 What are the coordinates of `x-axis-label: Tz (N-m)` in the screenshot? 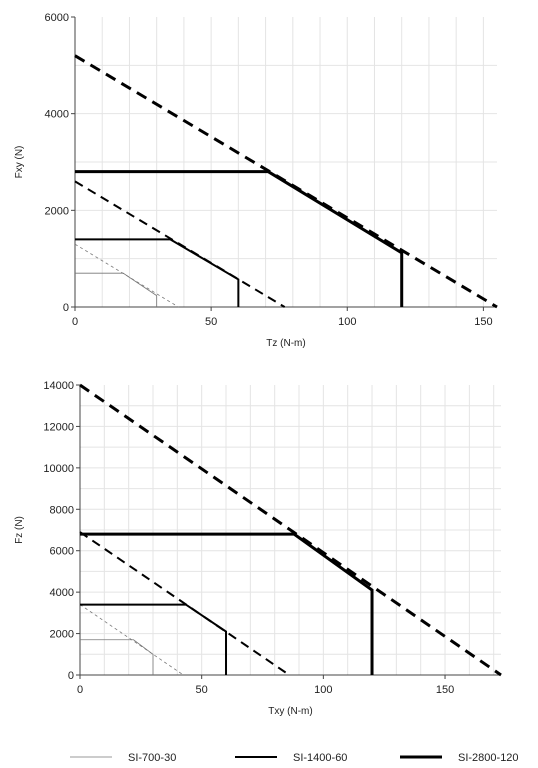 It's located at (285, 343).